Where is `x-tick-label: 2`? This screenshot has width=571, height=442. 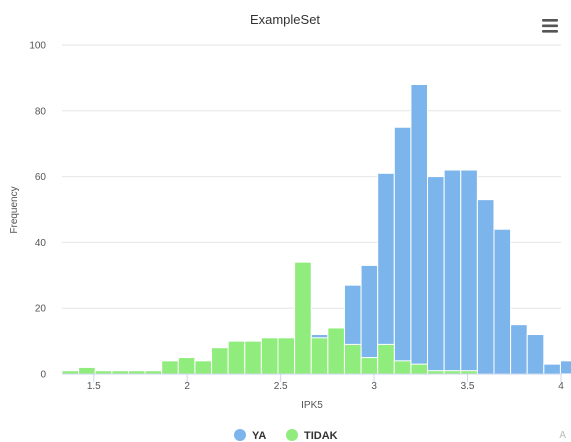
x-tick-label: 2 is located at coordinates (187, 386).